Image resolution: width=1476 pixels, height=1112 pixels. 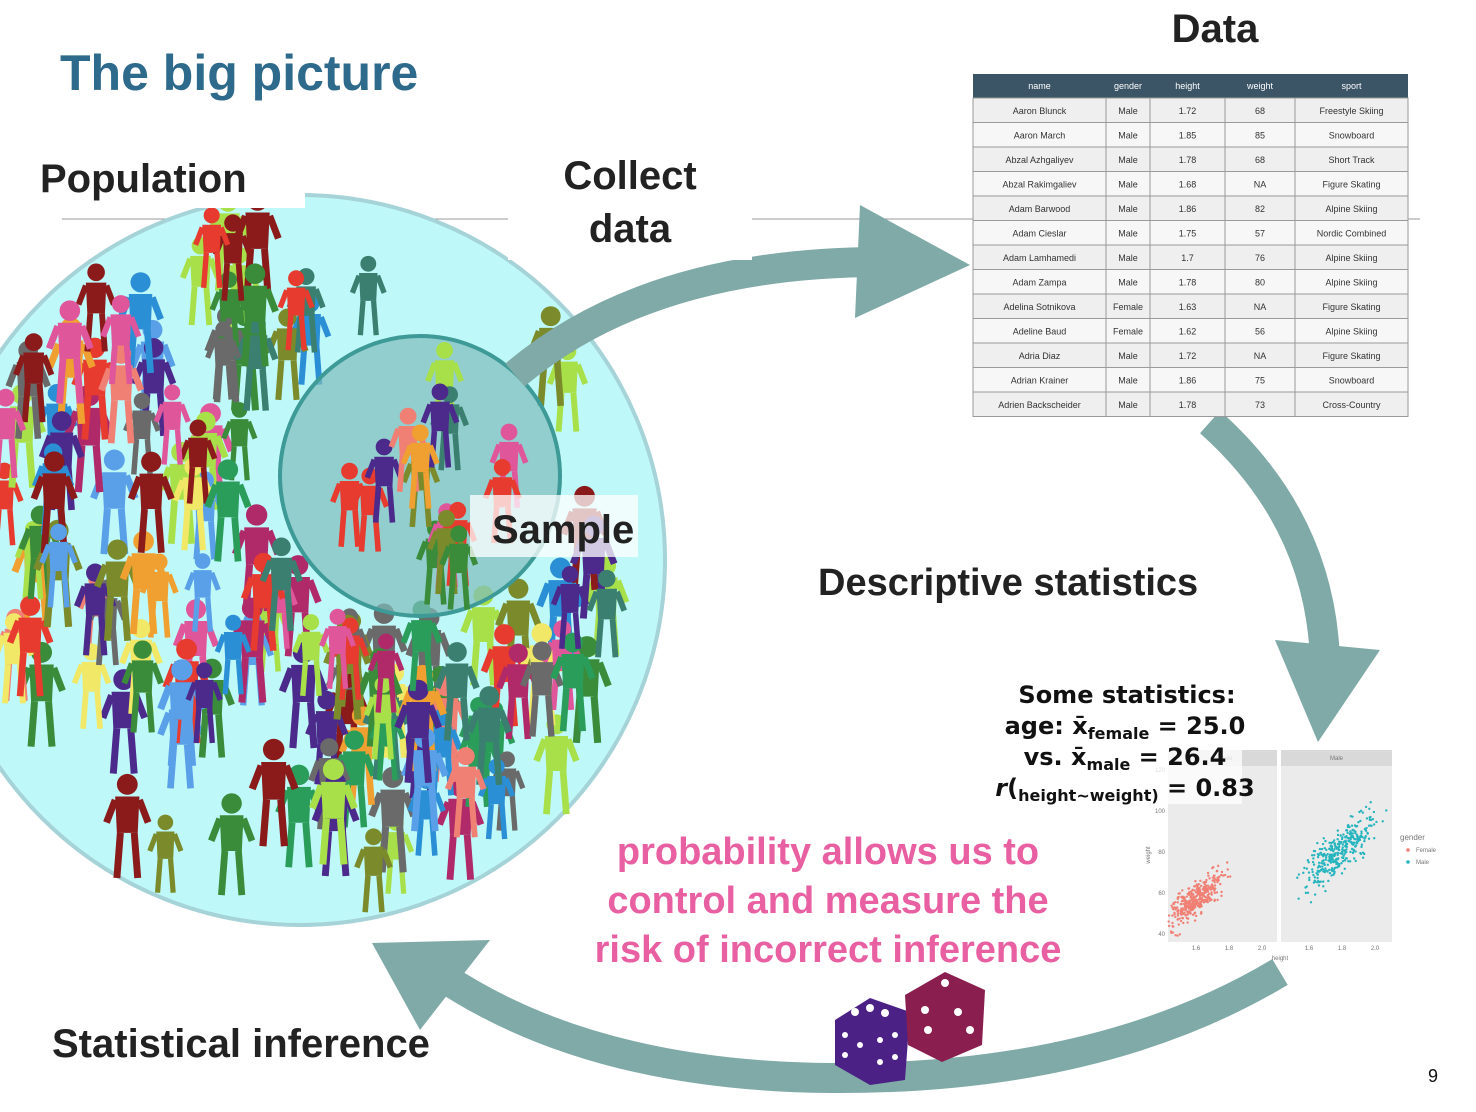 I want to click on table-cell: Figure Skating, so click(x=1351, y=356).